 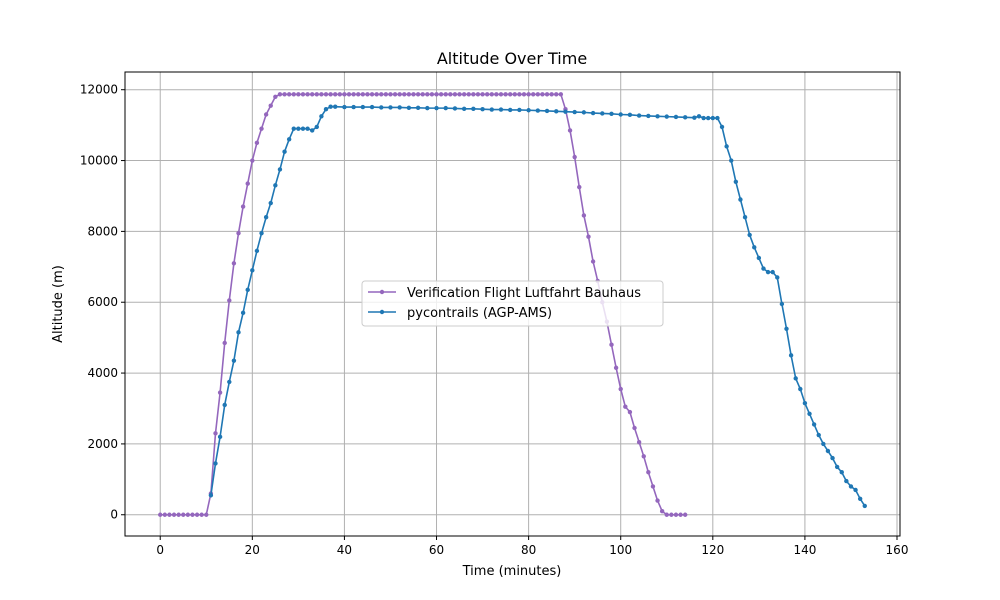 I want to click on x-tick-label: 20, so click(x=252, y=550).